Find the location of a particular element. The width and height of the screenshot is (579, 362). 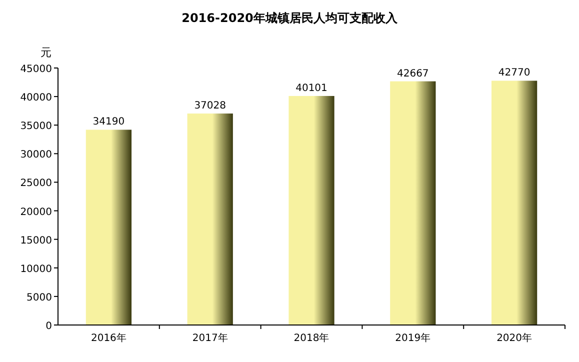

y-tick-label: 30000 is located at coordinates (36, 155).